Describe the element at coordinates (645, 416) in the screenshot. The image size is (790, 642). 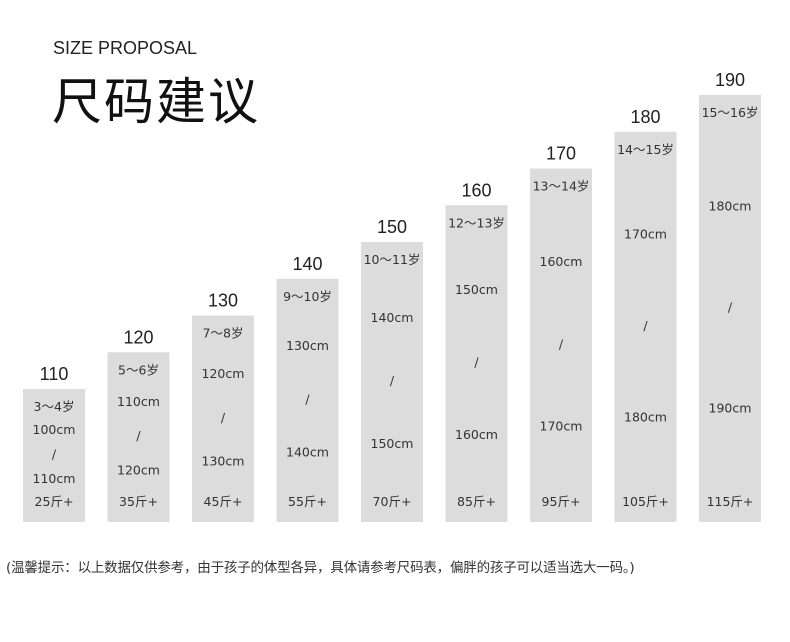
I see `bar-height-max-label: 180cm` at that location.